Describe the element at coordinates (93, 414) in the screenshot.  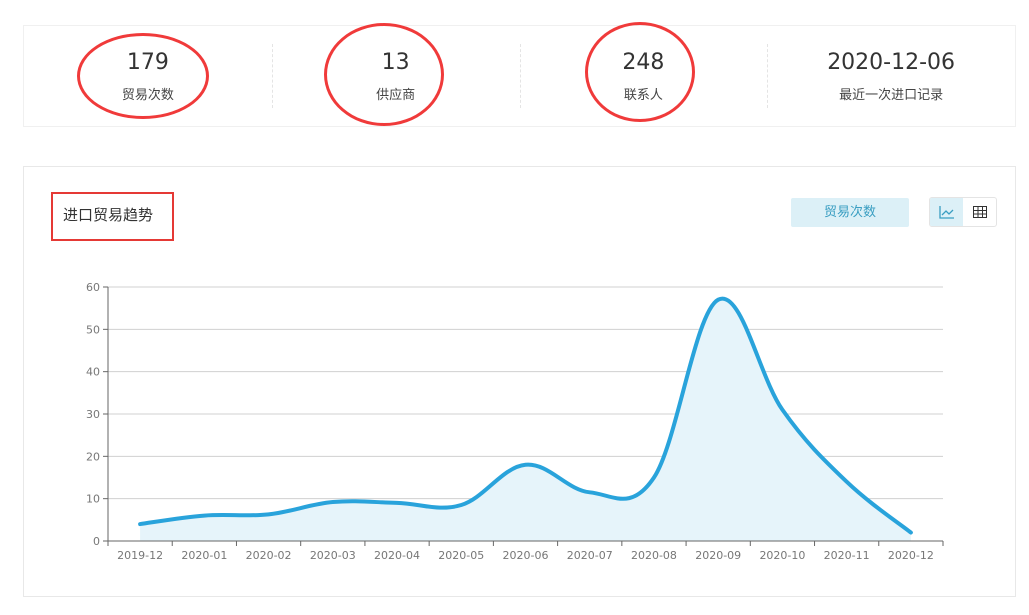
I see `y-tick-label: 30` at that location.